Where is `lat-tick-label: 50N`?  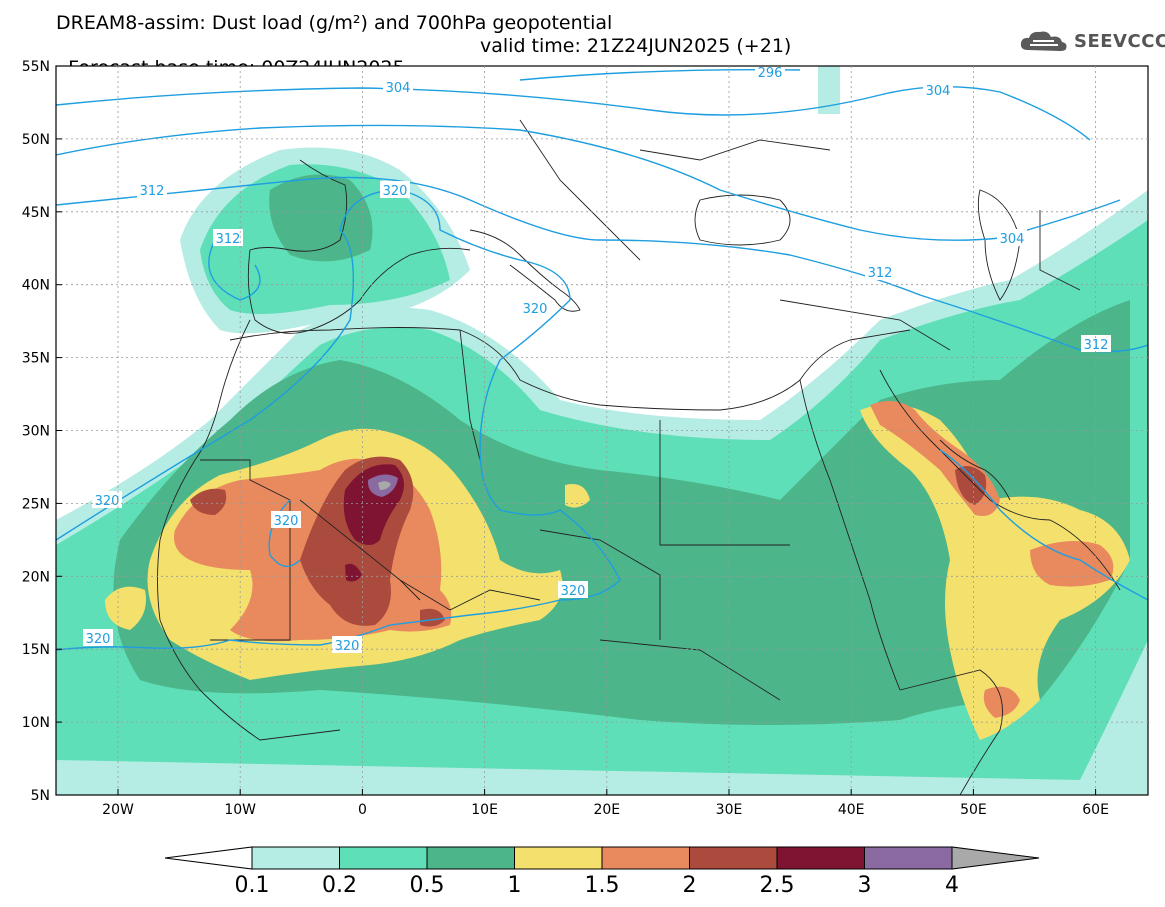
lat-tick-label: 50N is located at coordinates (36, 140).